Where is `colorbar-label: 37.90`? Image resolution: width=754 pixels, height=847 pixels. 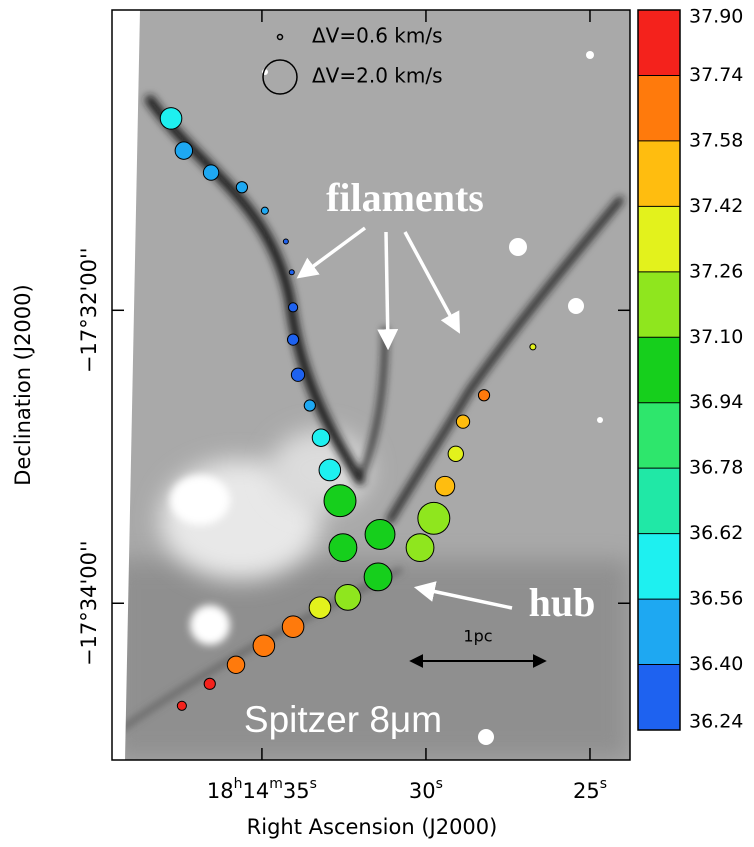 colorbar-label: 37.90 is located at coordinates (716, 17).